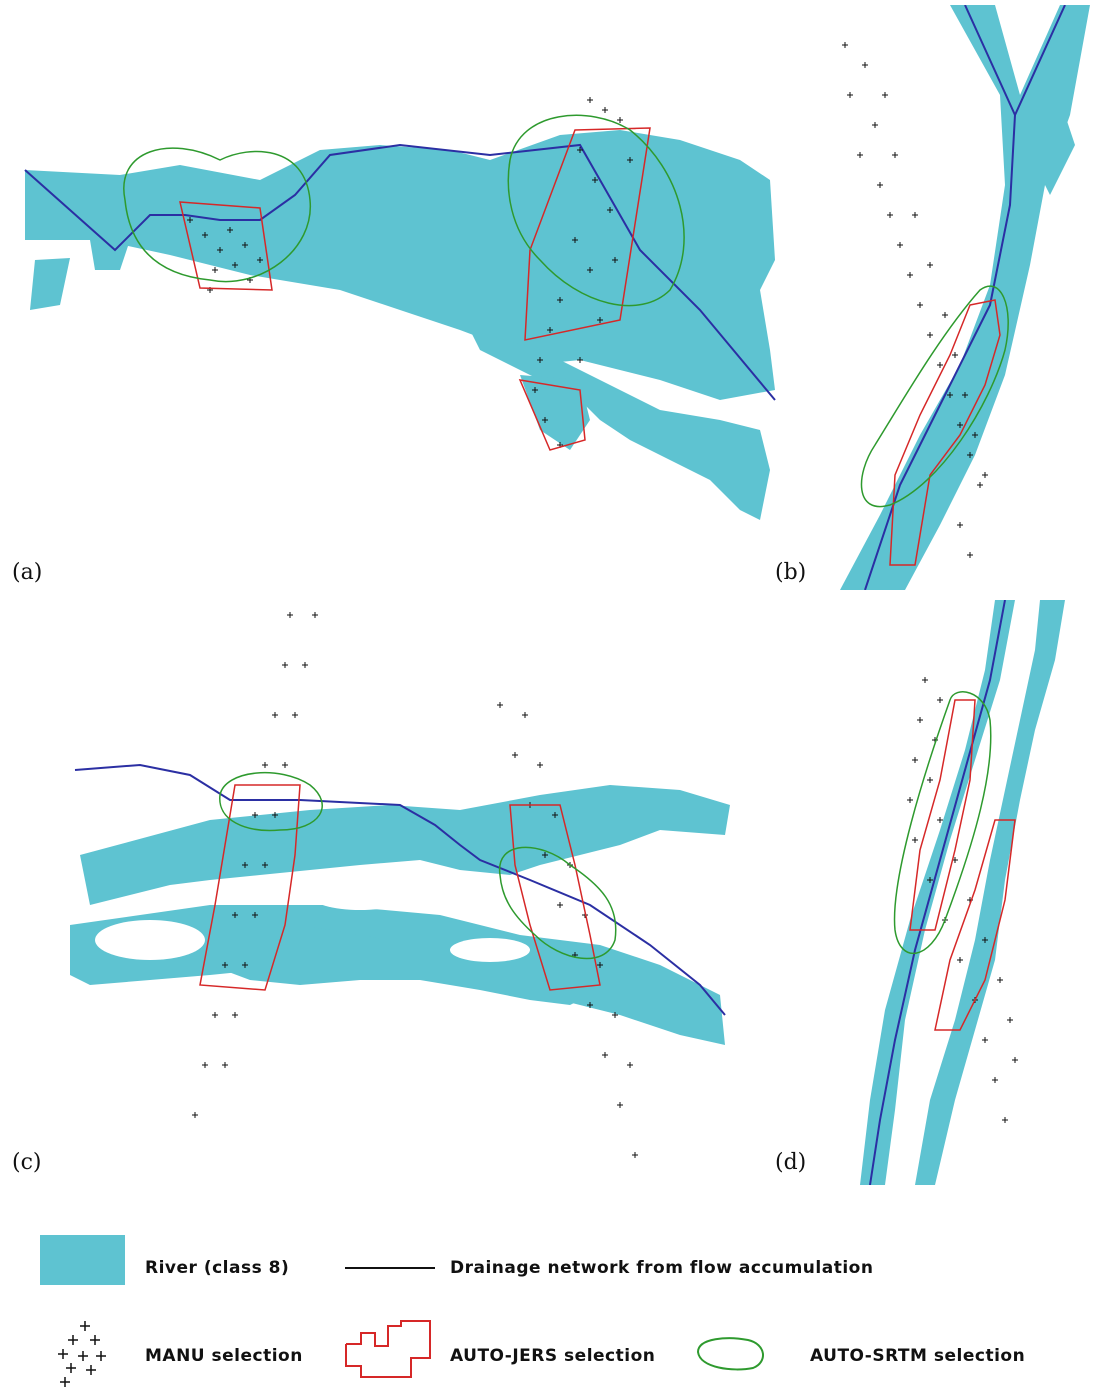 Image resolution: width=1094 pixels, height=1390 pixels. I want to click on river-islands, so click(397, 914).